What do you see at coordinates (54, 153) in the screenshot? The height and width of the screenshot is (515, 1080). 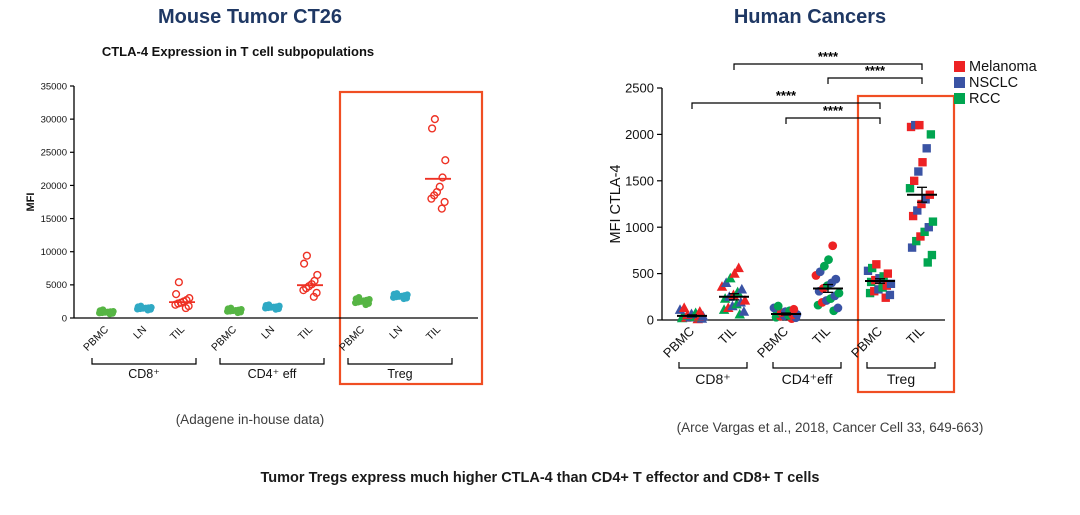 I see `svg-text: 25000` at bounding box center [54, 153].